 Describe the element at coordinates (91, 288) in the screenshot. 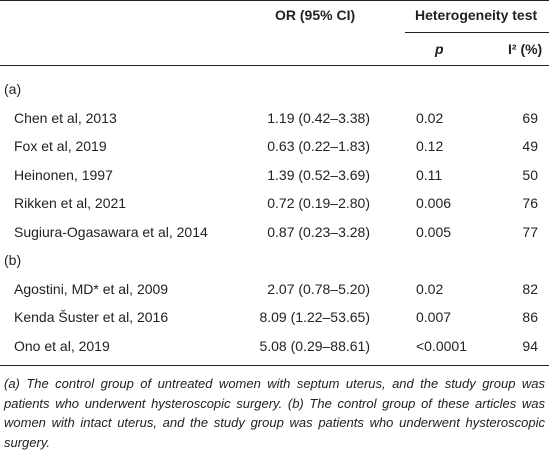

I see `study-name: Agostini, MD* et al, 2009` at that location.